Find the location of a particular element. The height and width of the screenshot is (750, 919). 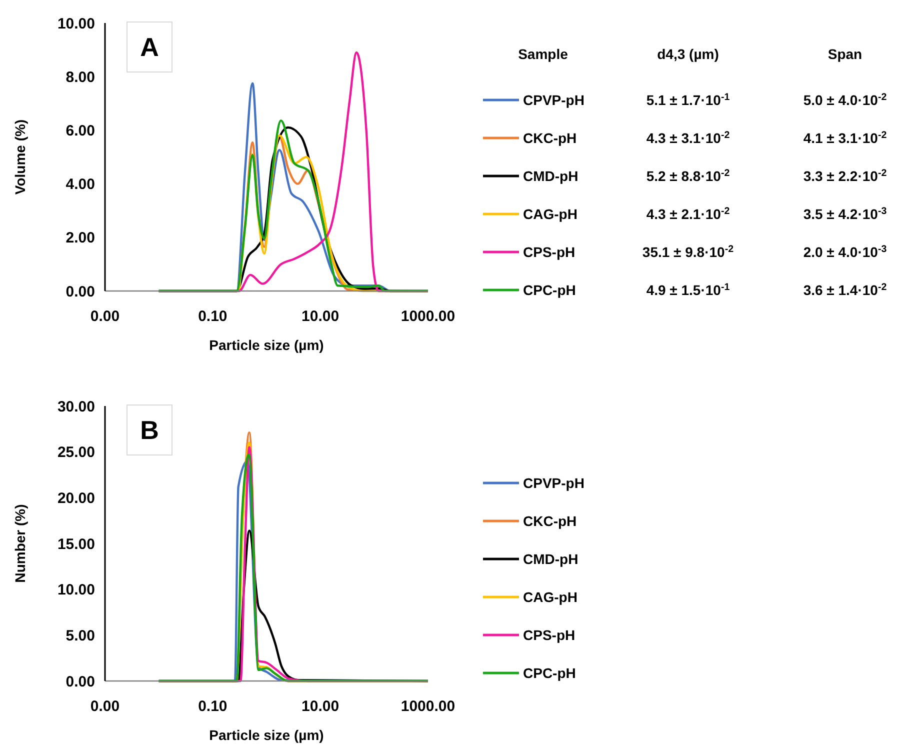

y-tick-label: 5.00 is located at coordinates (80, 635).